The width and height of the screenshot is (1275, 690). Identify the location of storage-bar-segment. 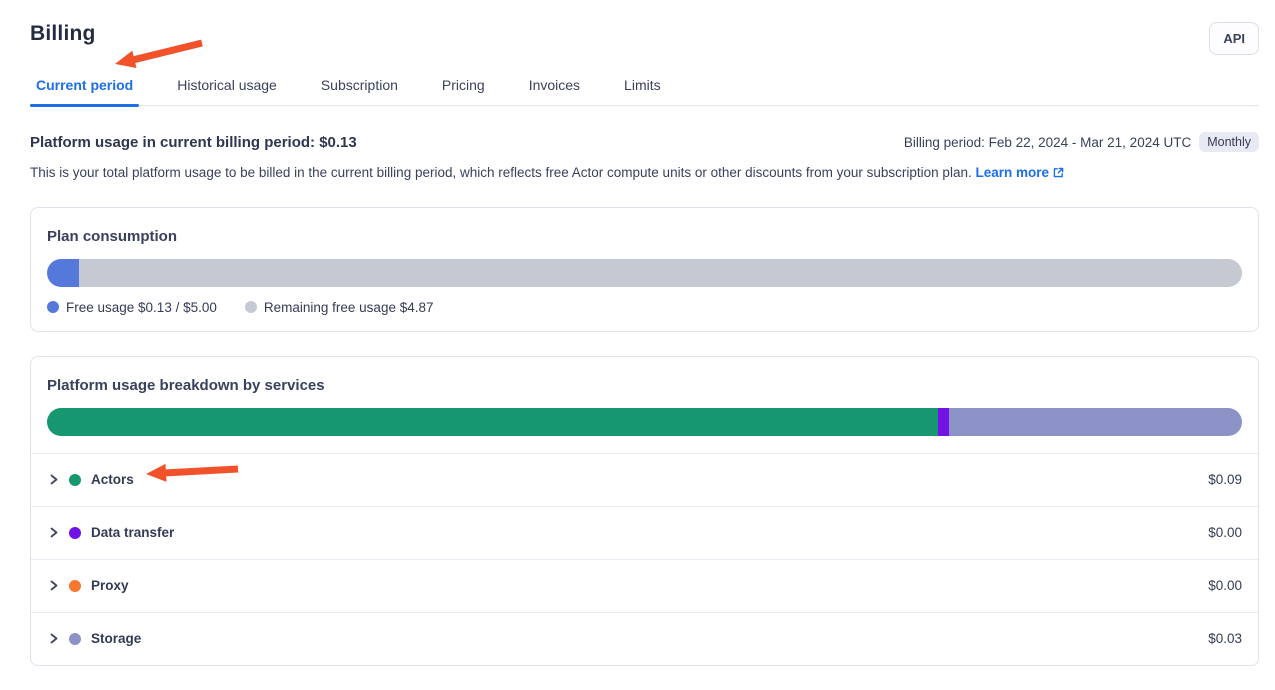
(1095, 421).